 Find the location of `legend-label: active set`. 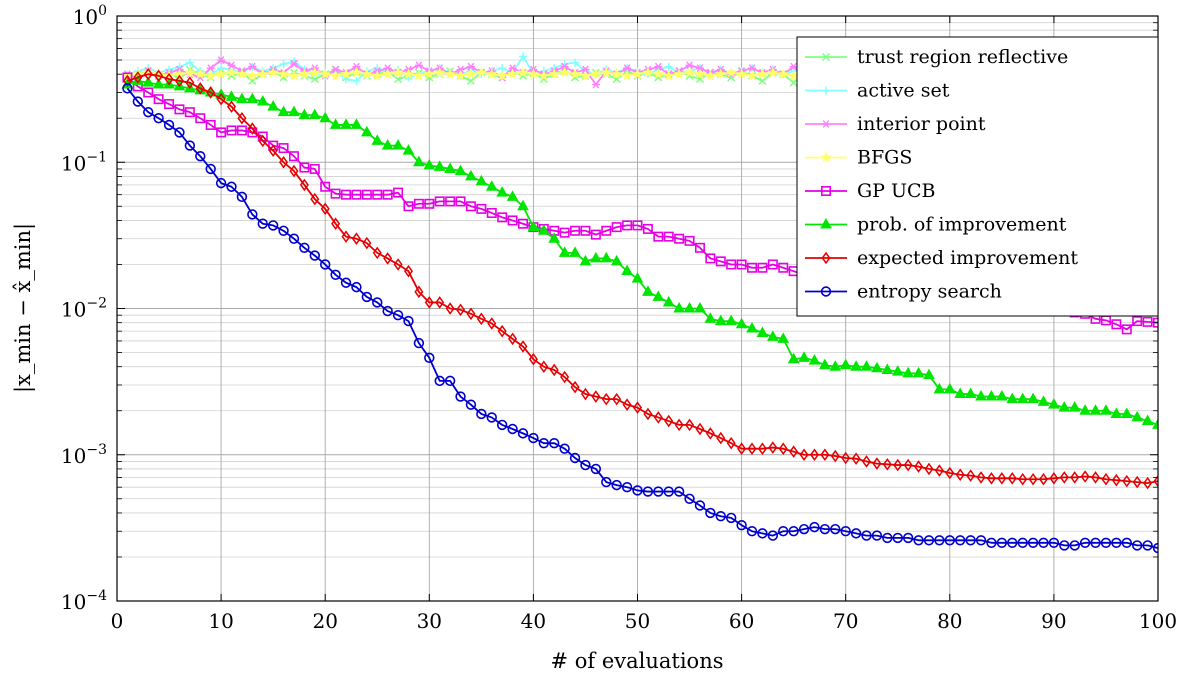

legend-label: active set is located at coordinates (903, 91).